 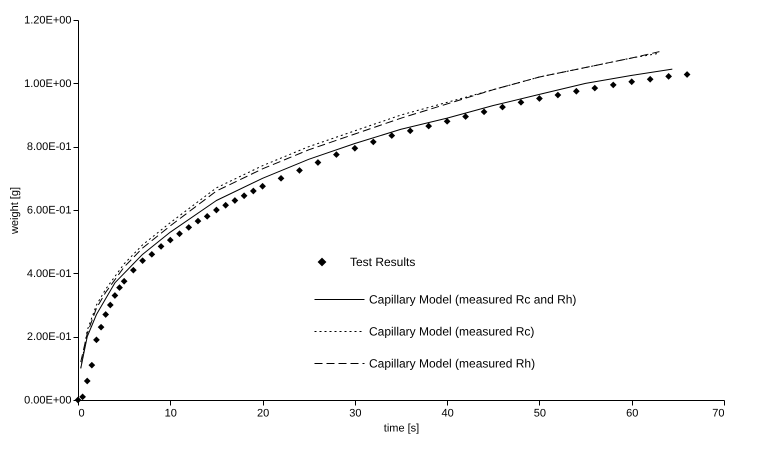 I want to click on legend-label: Capillary Model (measured Rc and Rh), so click(x=472, y=299).